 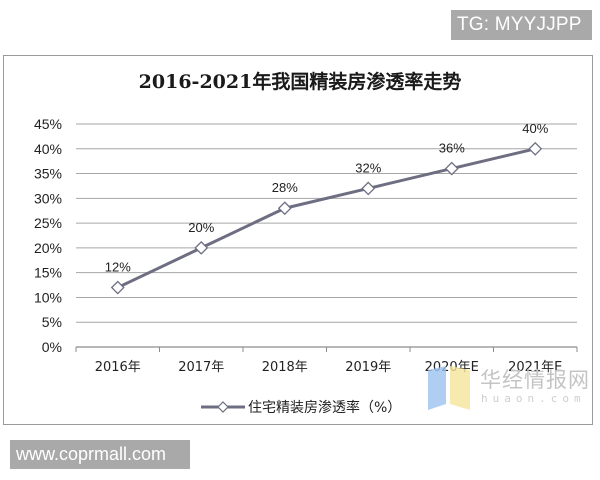 I want to click on y-tick-label: 0%, so click(x=52, y=347).